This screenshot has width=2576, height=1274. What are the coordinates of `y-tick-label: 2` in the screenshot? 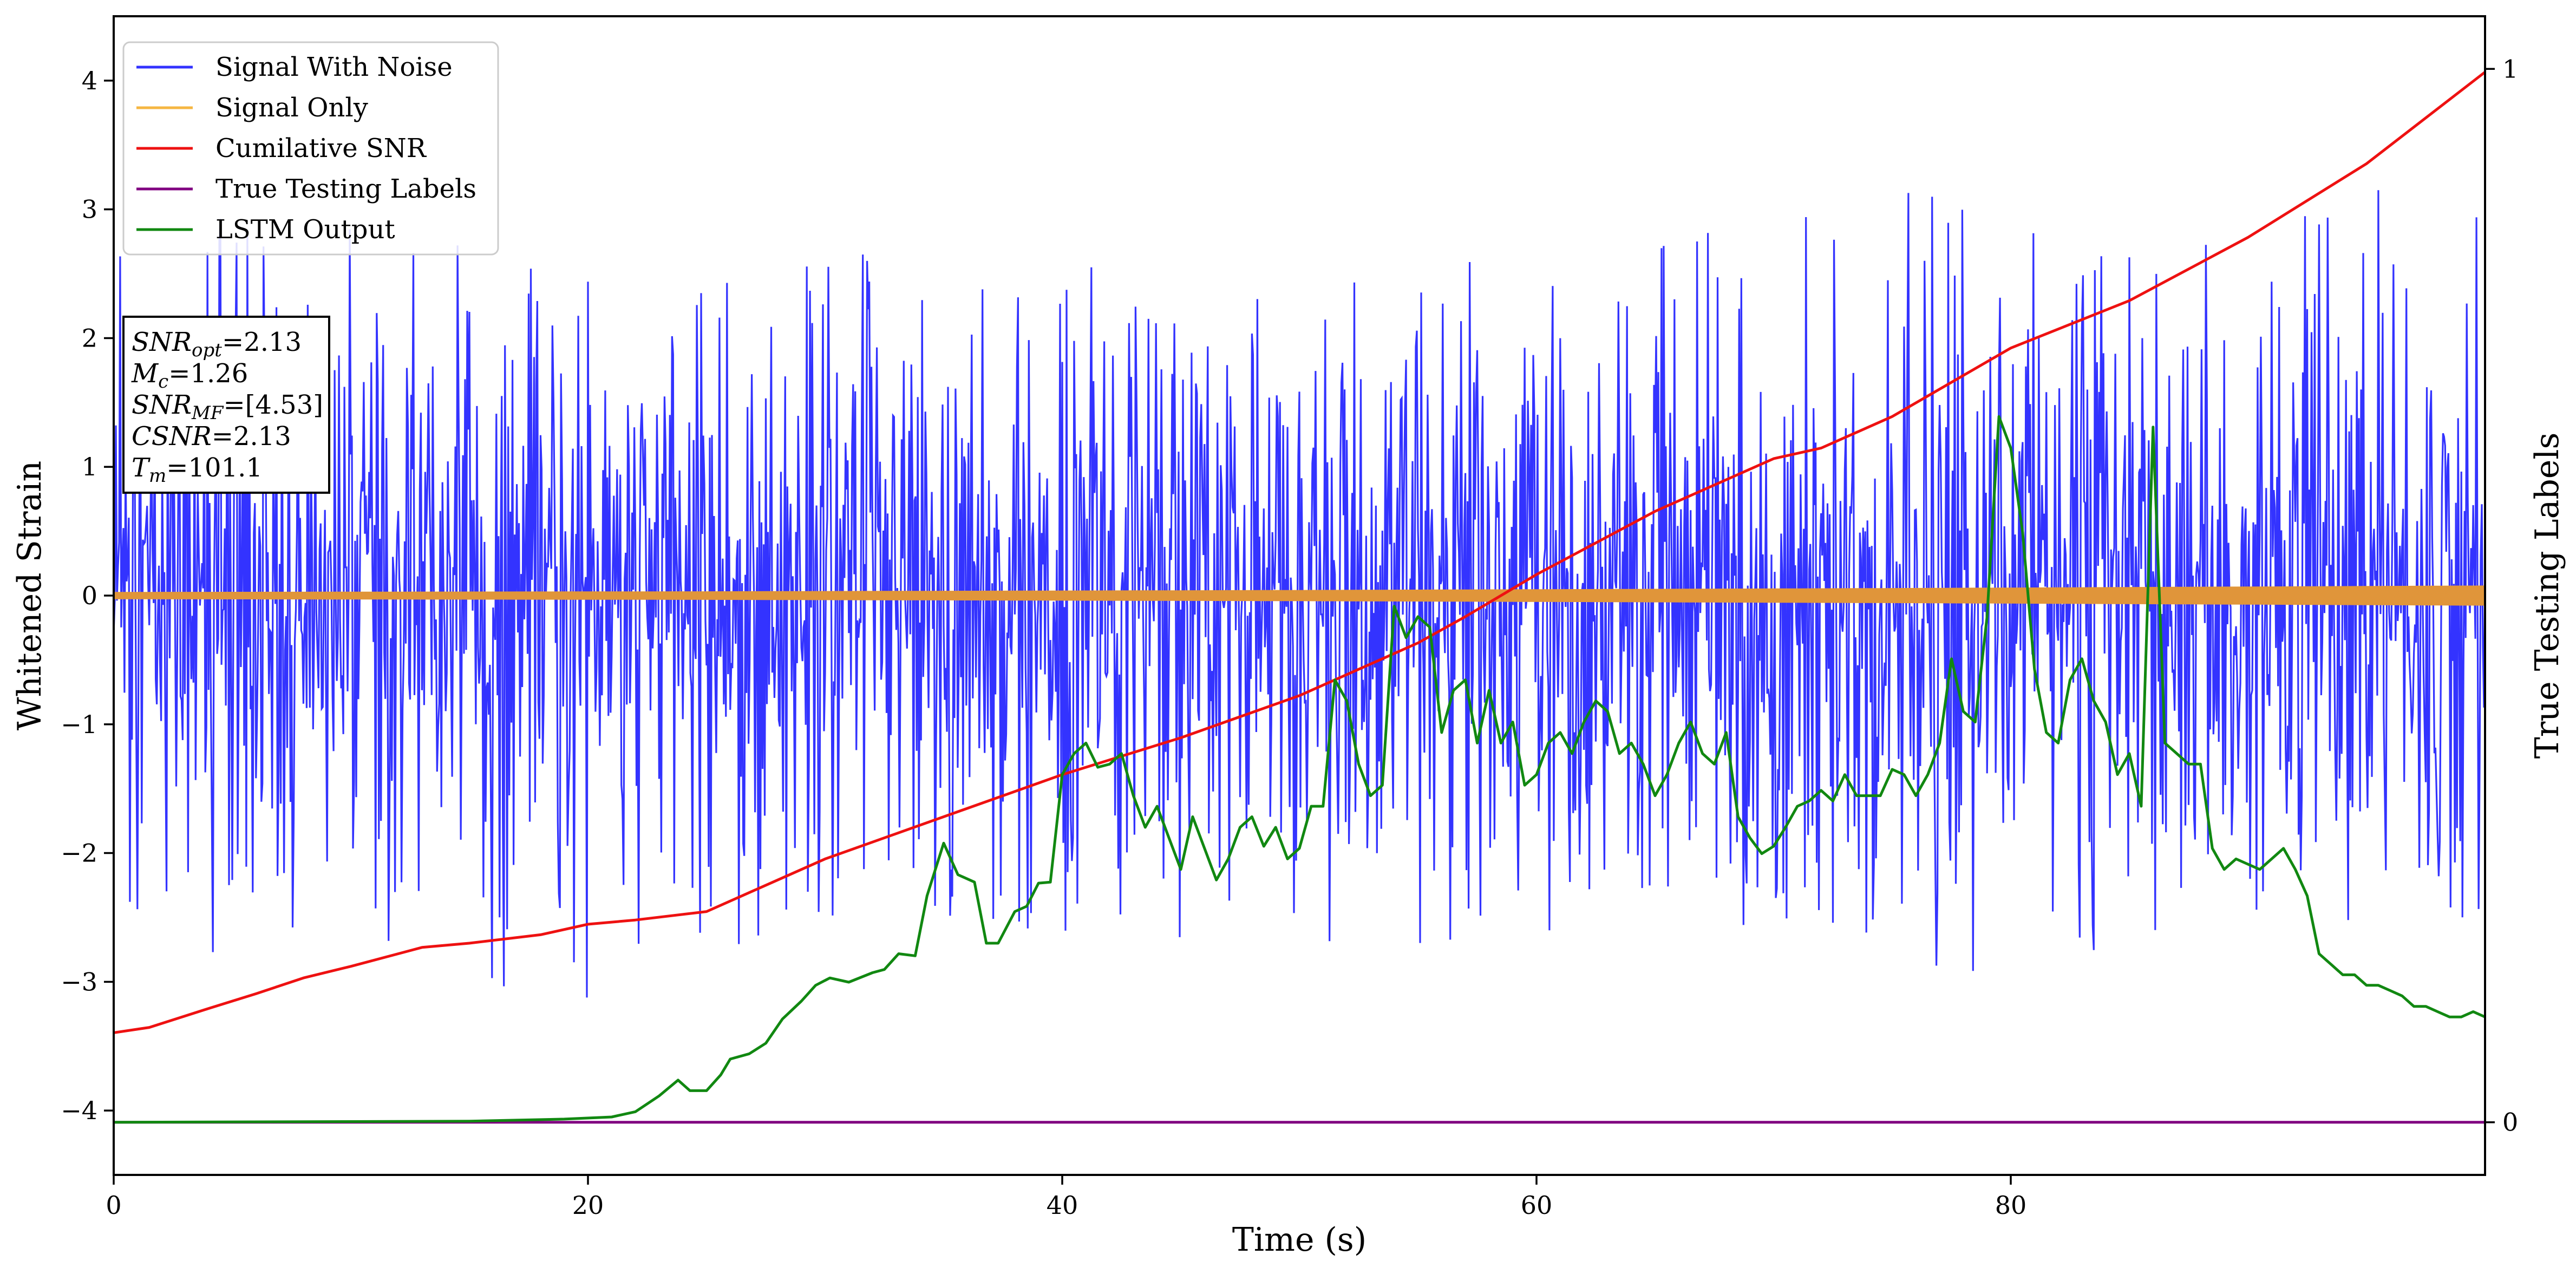 It's located at (90, 337).